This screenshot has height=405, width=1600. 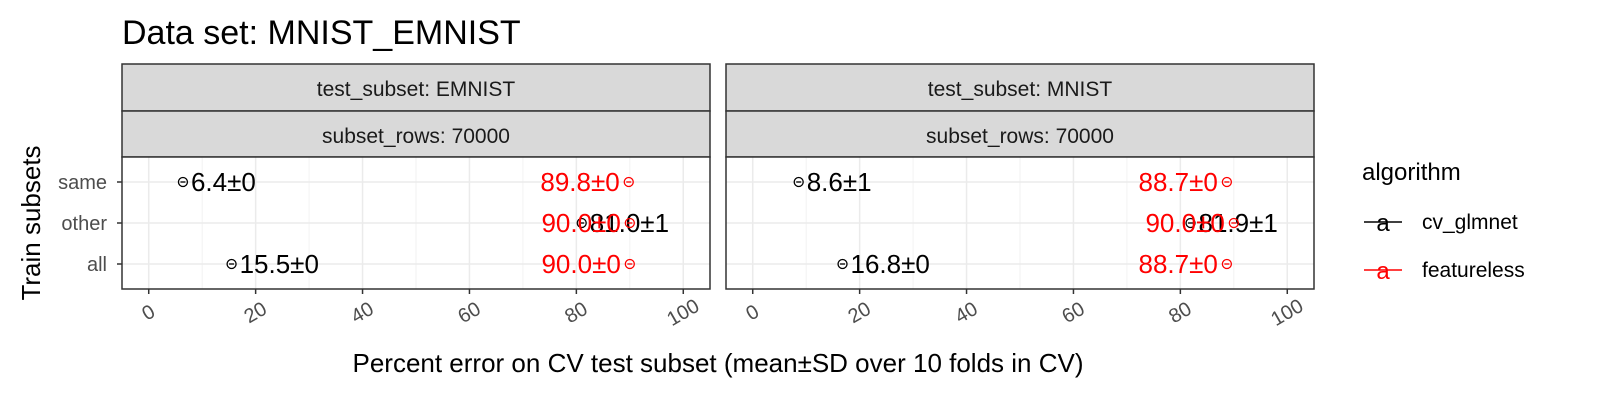 I want to click on strip-top-label: test_subset: EMNIST, so click(x=416, y=89).